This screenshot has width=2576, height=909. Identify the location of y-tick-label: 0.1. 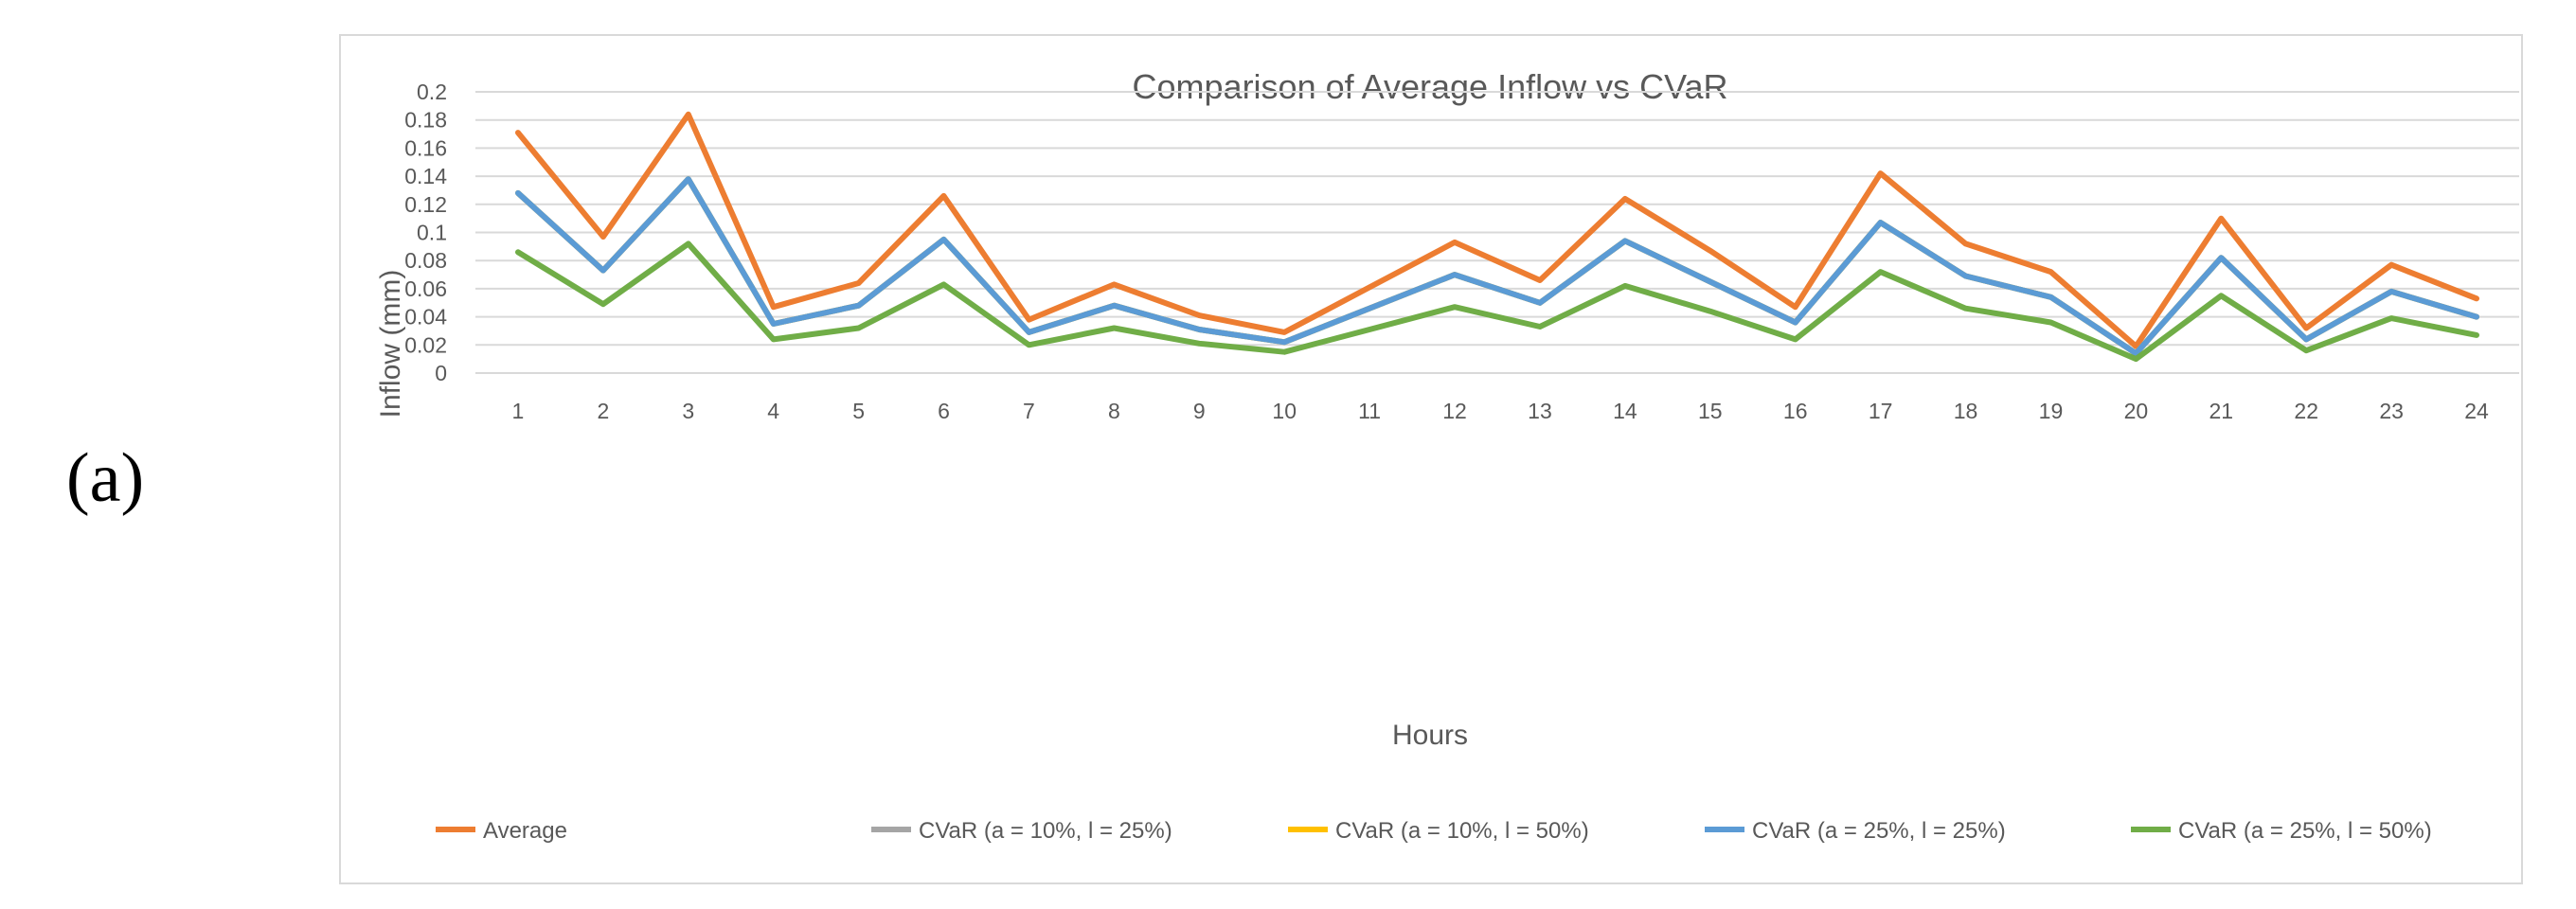
(432, 233).